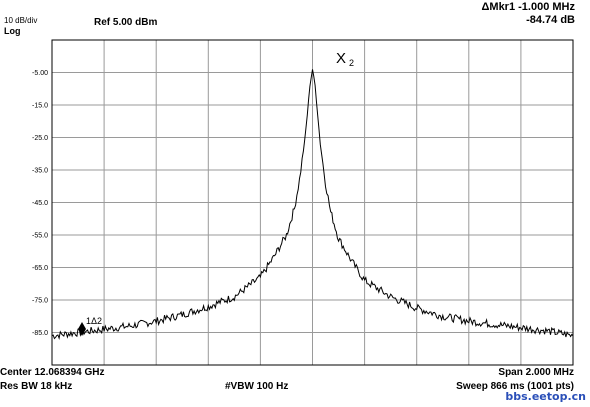  What do you see at coordinates (40, 236) in the screenshot?
I see `y-tick-label: -55.0` at bounding box center [40, 236].